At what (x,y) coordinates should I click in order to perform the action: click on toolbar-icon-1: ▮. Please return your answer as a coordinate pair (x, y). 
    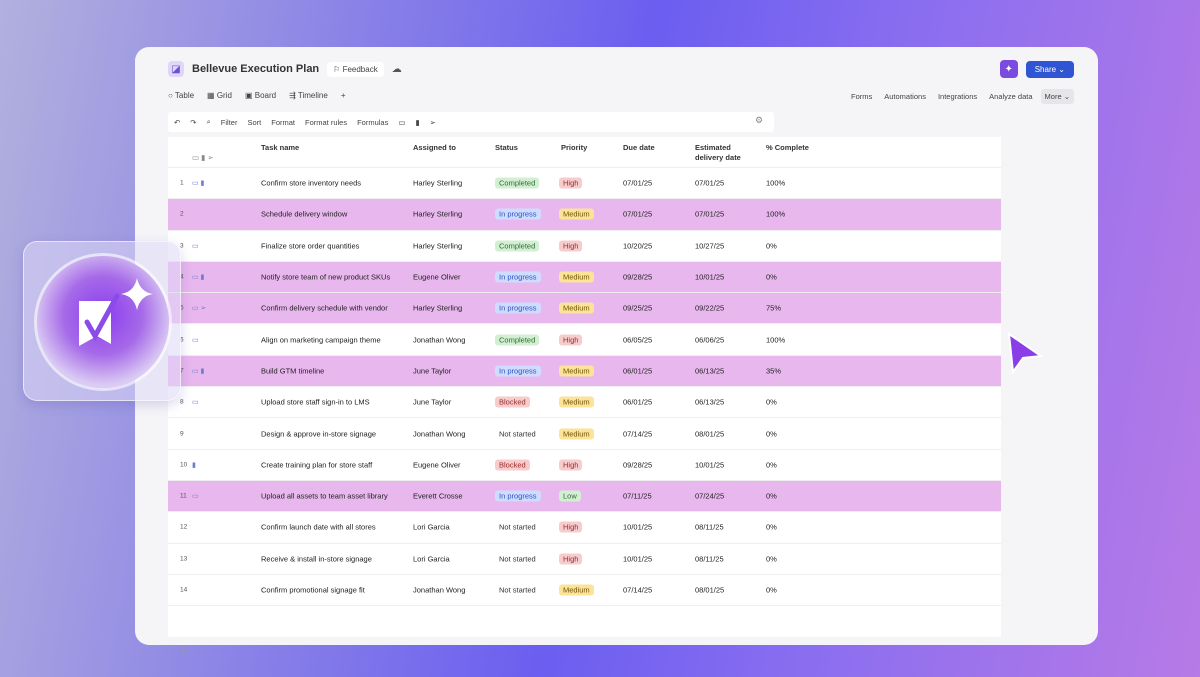
    Looking at the image, I should click on (417, 122).